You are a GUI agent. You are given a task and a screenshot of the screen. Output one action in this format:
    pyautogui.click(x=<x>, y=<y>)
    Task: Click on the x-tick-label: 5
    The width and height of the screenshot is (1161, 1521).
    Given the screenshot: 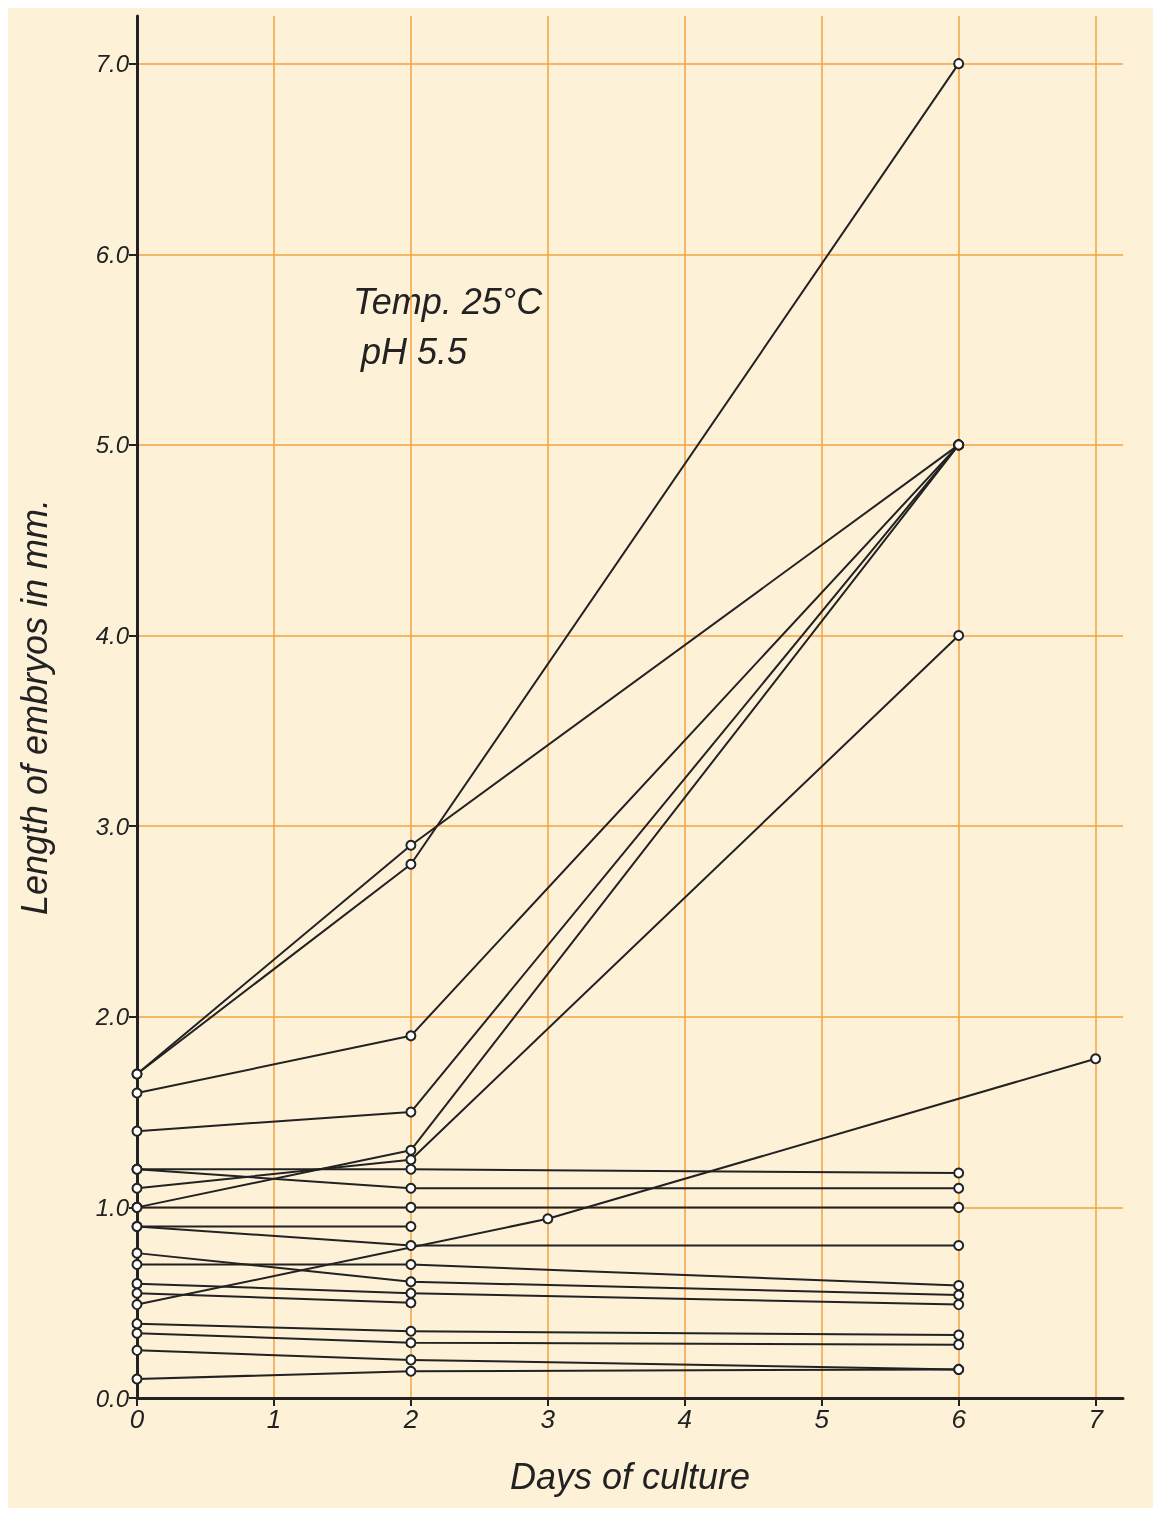 What is the action you would take?
    pyautogui.click(x=822, y=1419)
    